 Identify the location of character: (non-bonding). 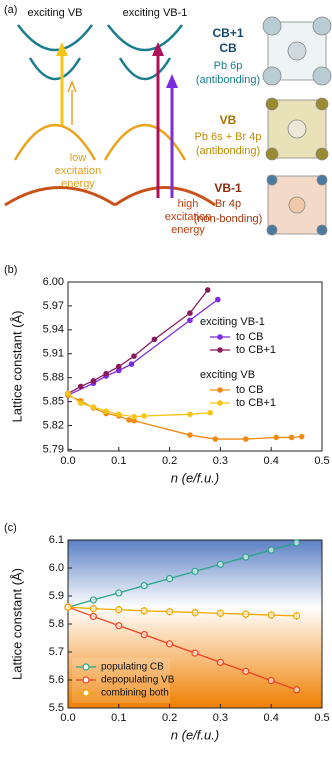
(228, 219).